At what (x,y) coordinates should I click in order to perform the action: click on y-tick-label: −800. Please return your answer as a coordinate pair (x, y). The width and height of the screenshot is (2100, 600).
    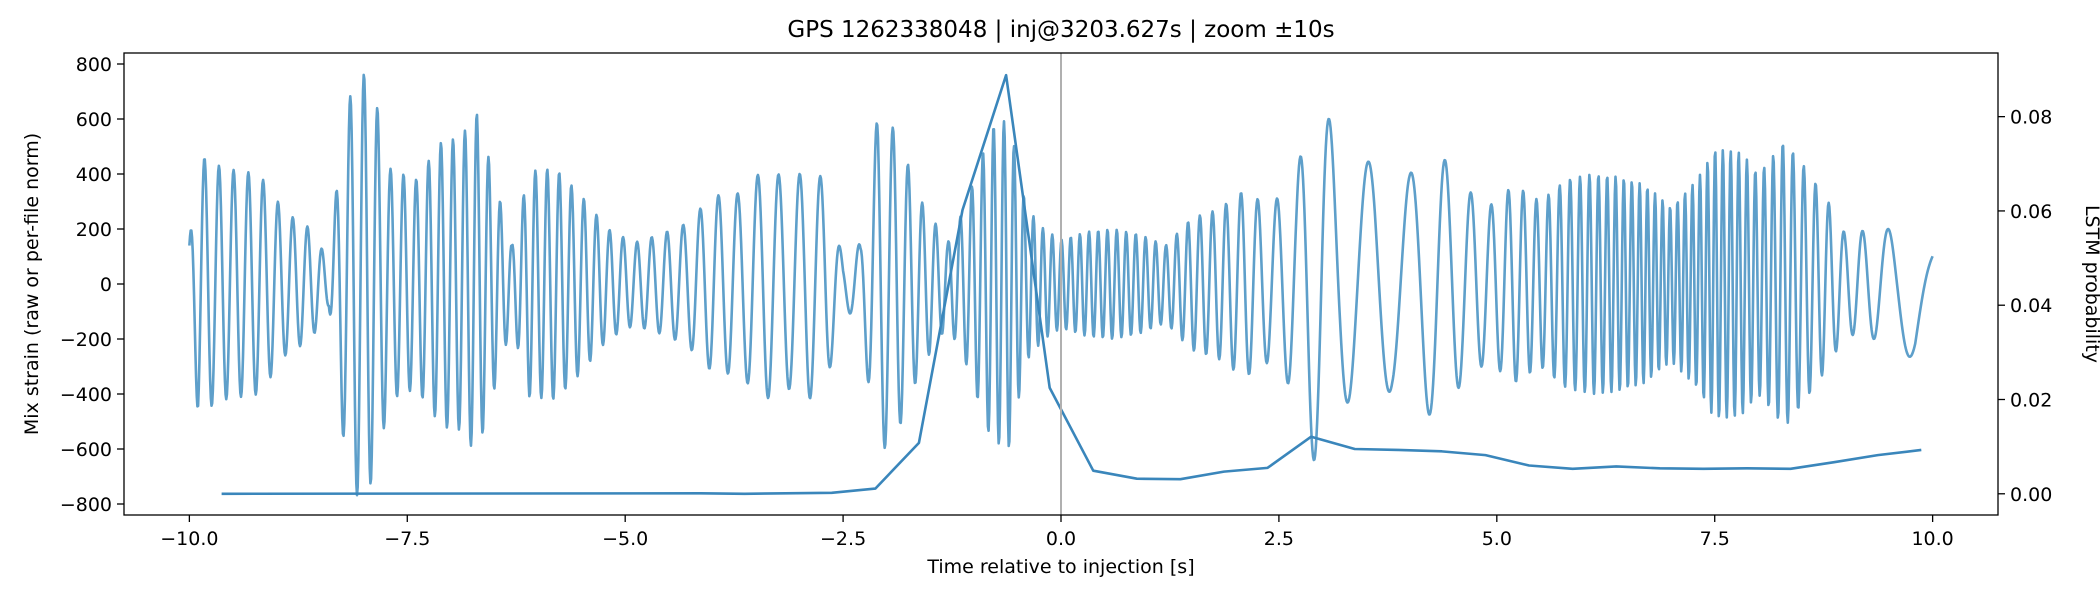
    Looking at the image, I should click on (86, 505).